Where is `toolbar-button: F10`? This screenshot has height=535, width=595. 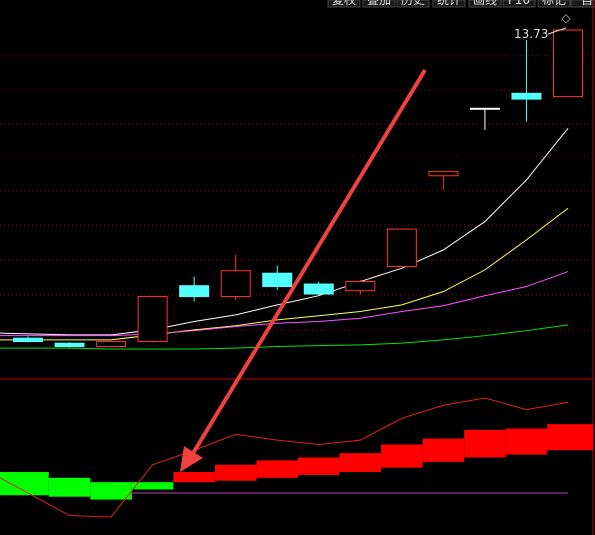 toolbar-button: F10 is located at coordinates (519, 3).